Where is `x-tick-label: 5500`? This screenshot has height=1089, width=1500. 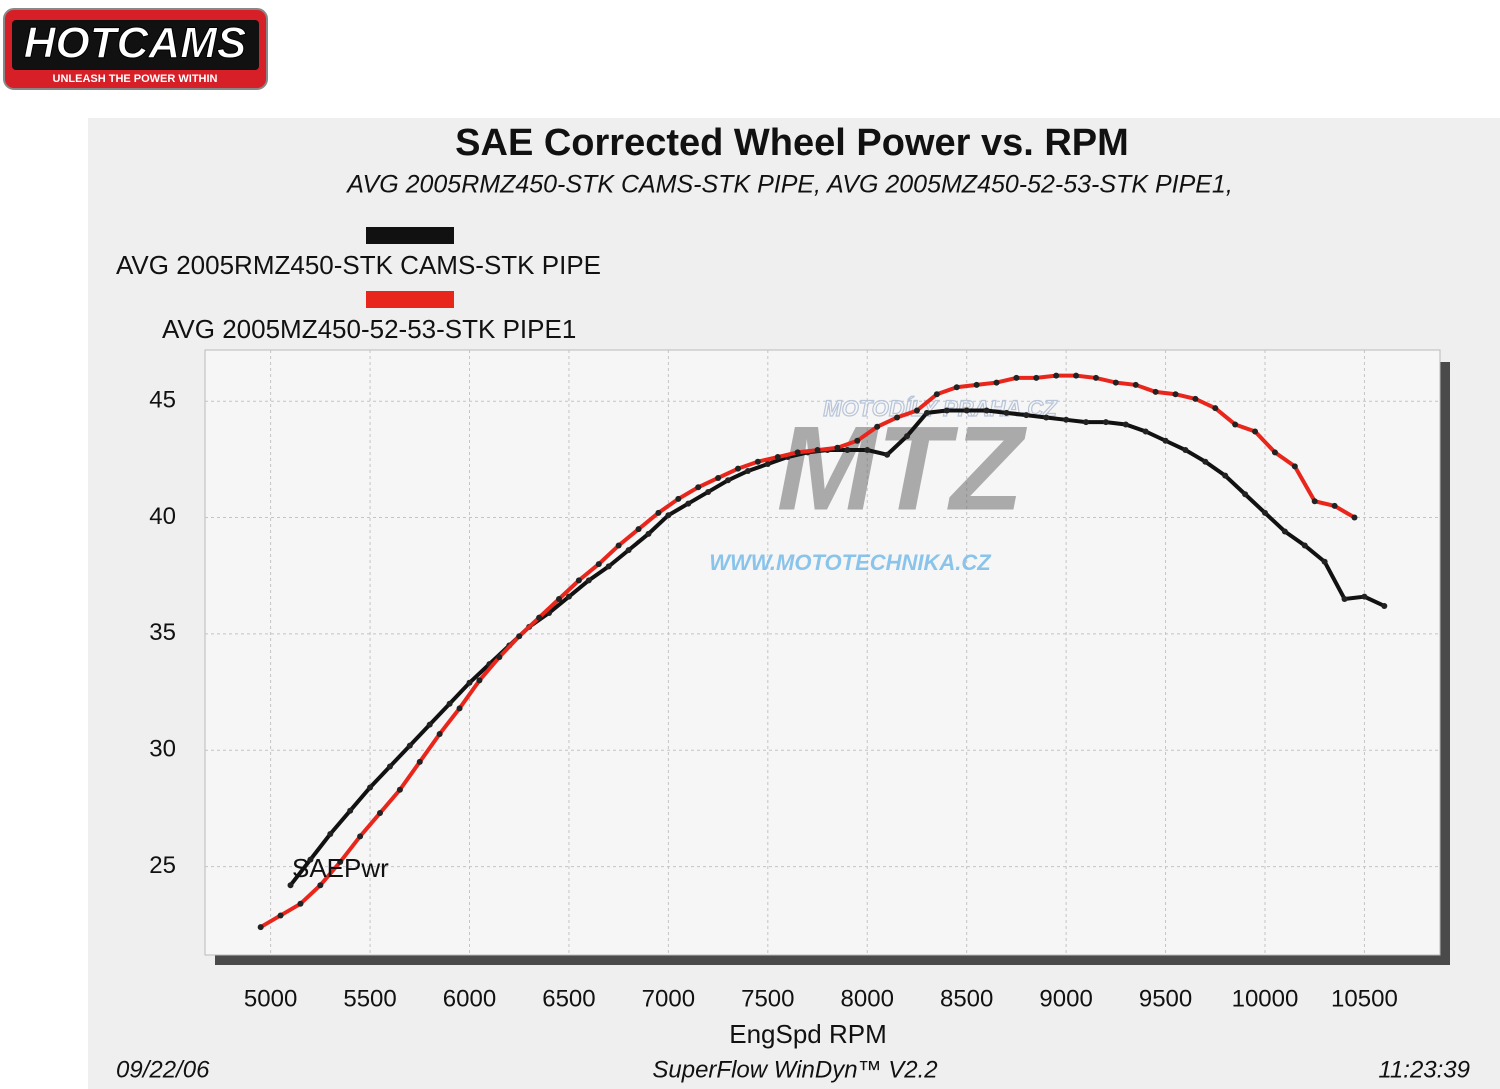
x-tick-label: 5500 is located at coordinates (369, 998).